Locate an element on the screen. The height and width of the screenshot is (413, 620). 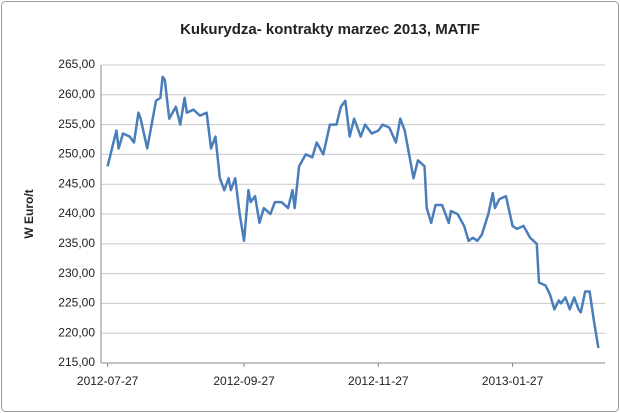
y-tick-label: 250,00 is located at coordinates (76, 154).